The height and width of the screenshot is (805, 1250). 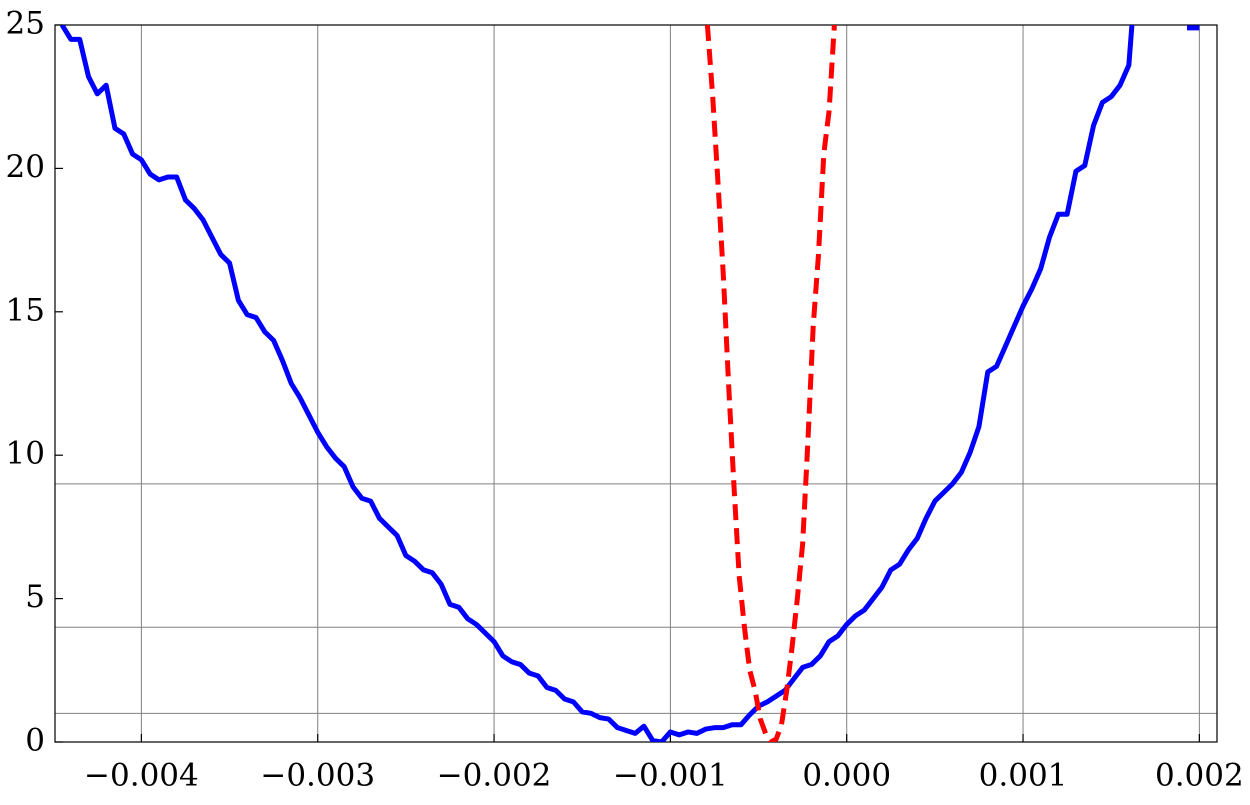 I want to click on data-line, so click(x=770, y=383).